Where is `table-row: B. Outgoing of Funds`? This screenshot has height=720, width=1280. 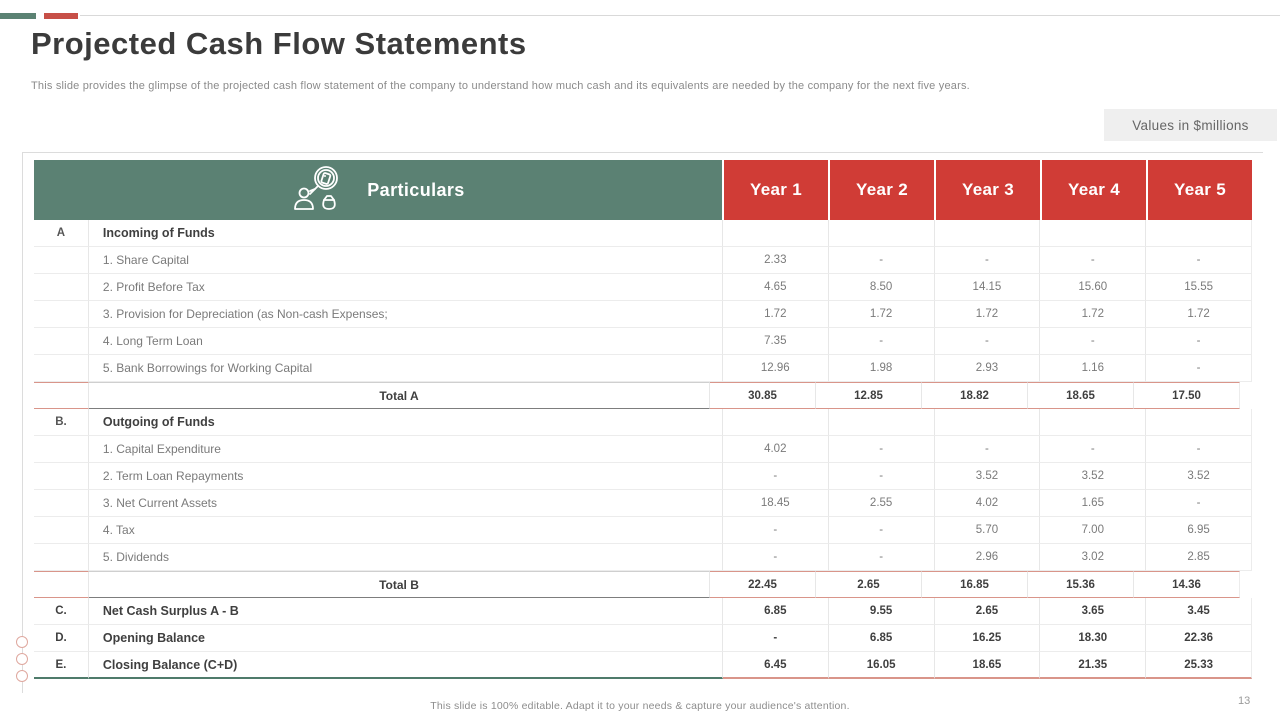
table-row: B. Outgoing of Funds is located at coordinates (643, 422).